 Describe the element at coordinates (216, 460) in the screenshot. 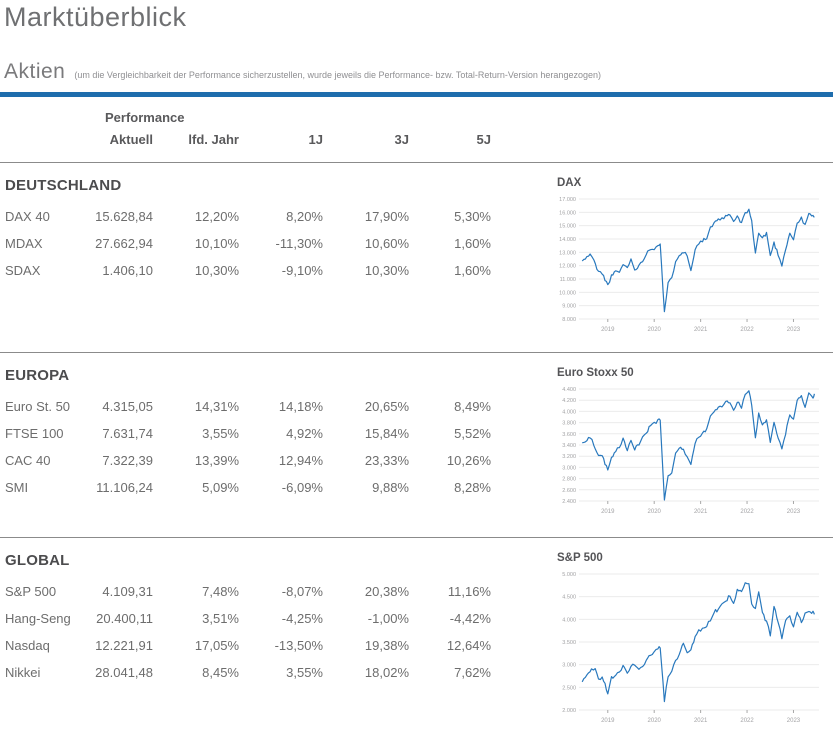

I see `value-lfd-jahr: 13,39%` at that location.